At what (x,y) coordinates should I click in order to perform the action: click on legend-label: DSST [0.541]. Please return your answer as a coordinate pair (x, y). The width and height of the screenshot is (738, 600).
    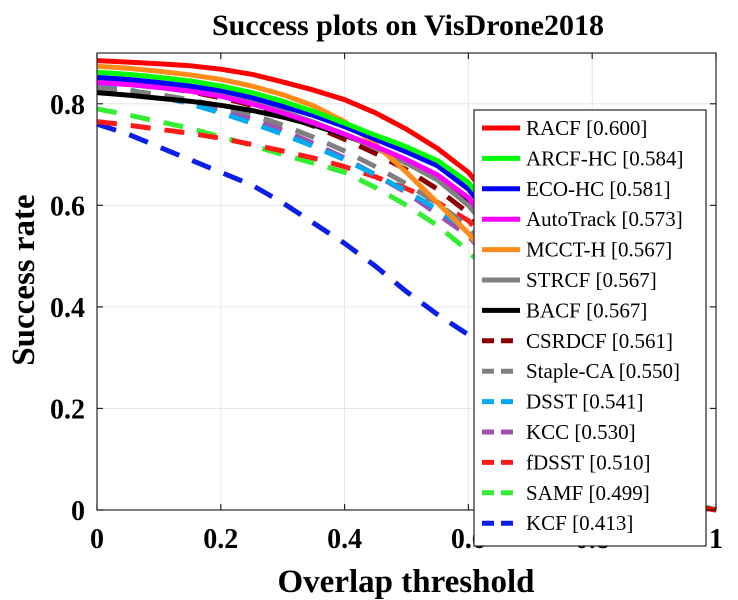
    Looking at the image, I should click on (584, 402).